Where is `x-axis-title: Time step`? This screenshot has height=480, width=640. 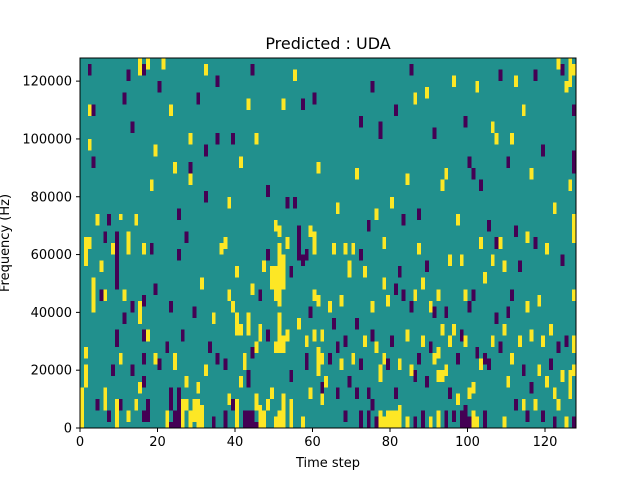 x-axis-title: Time step is located at coordinates (327, 463).